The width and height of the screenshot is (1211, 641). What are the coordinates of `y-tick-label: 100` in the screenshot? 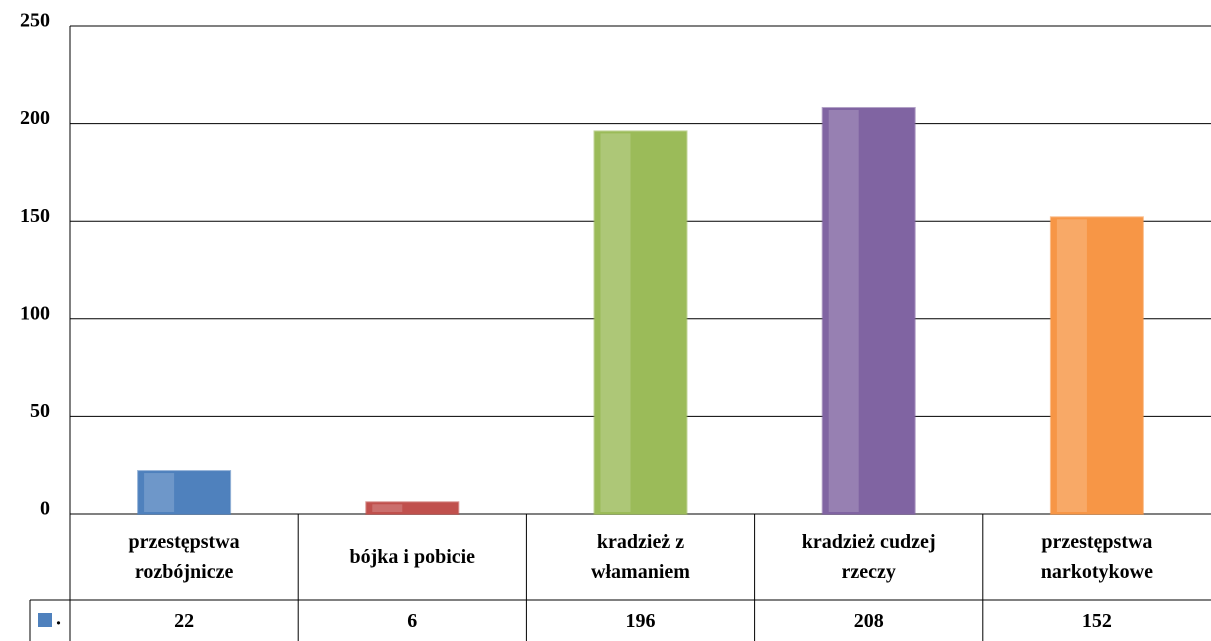 It's located at (35, 313).